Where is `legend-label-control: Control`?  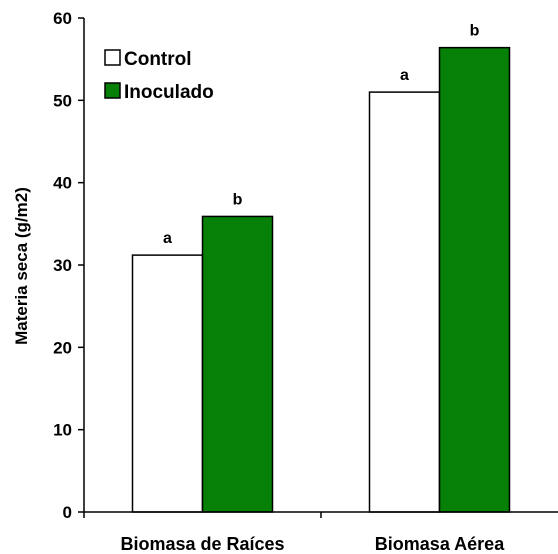
legend-label-control: Control is located at coordinates (158, 59).